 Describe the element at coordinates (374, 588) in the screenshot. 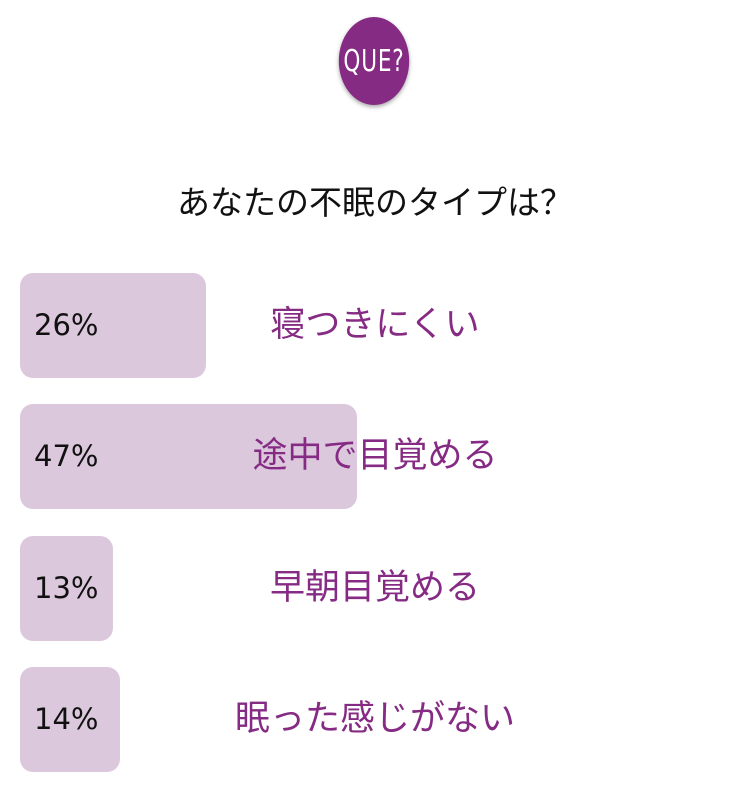

I see `option-label: 早朝目覚める` at that location.